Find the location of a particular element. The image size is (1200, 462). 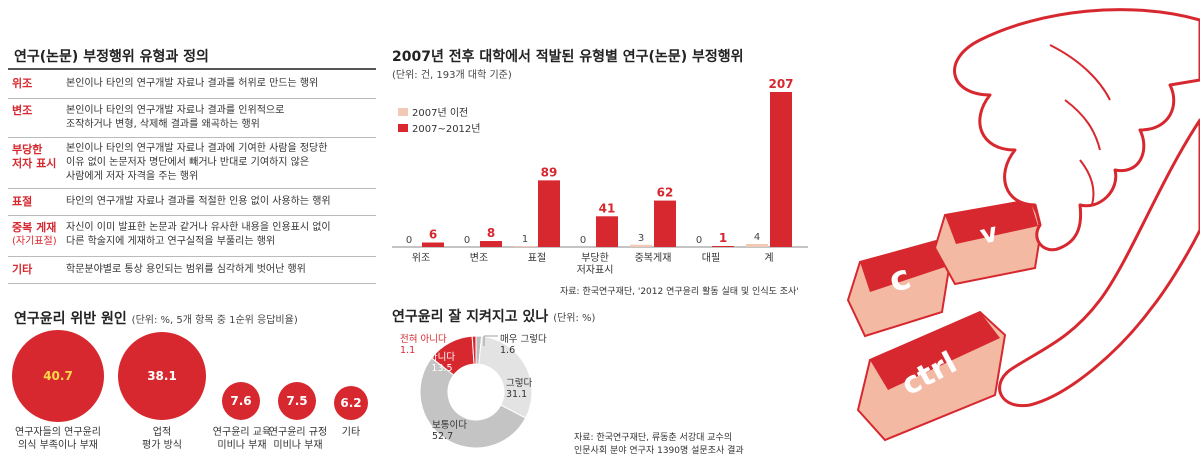

bar-value-label: 6 is located at coordinates (433, 235).